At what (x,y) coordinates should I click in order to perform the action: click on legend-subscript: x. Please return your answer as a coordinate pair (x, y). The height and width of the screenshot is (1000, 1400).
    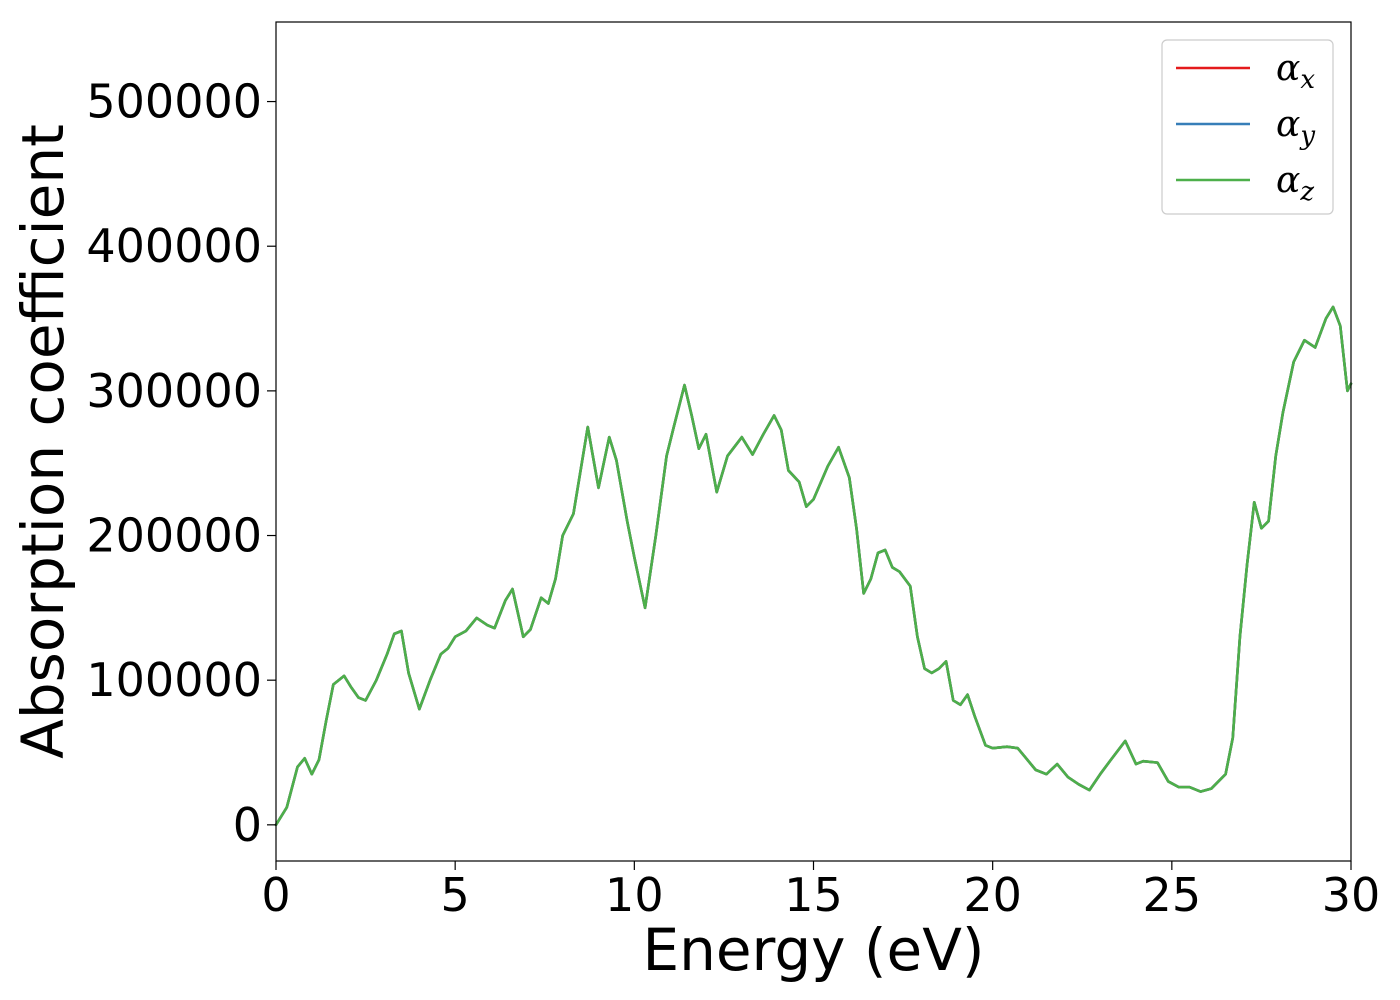
    Looking at the image, I should click on (1307, 80).